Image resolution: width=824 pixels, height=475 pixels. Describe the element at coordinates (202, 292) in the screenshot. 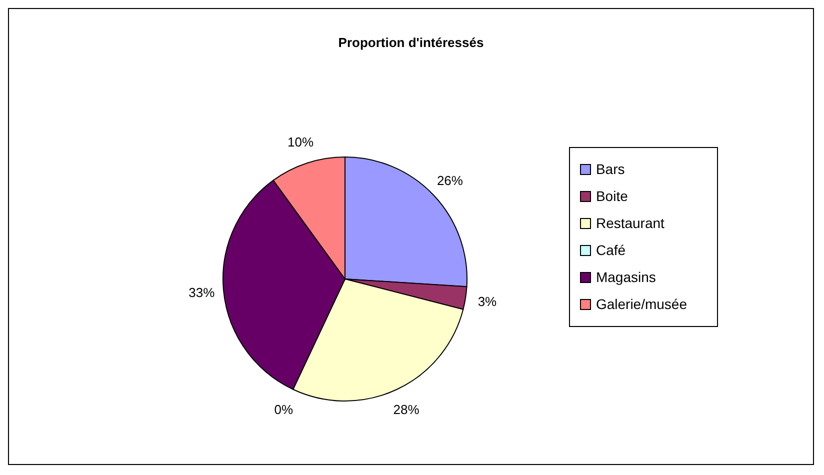

I see `data-label: 33%` at that location.